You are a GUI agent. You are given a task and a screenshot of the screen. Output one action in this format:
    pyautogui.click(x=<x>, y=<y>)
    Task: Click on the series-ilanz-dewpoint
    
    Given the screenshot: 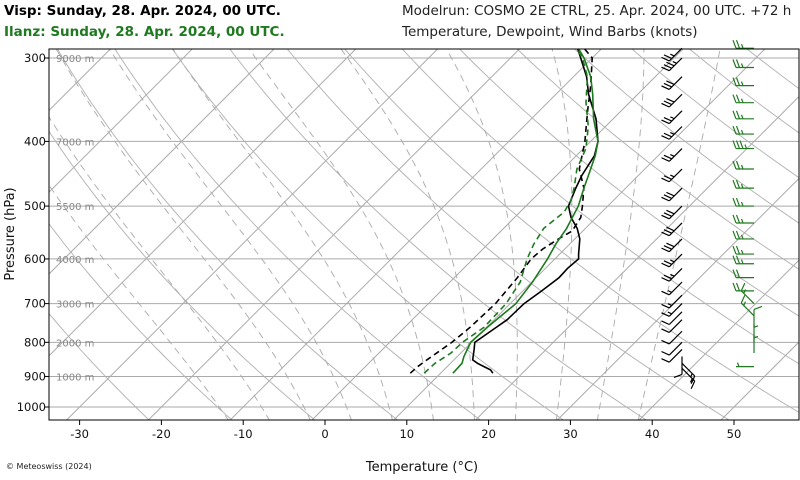 What is the action you would take?
    pyautogui.click(x=506, y=211)
    